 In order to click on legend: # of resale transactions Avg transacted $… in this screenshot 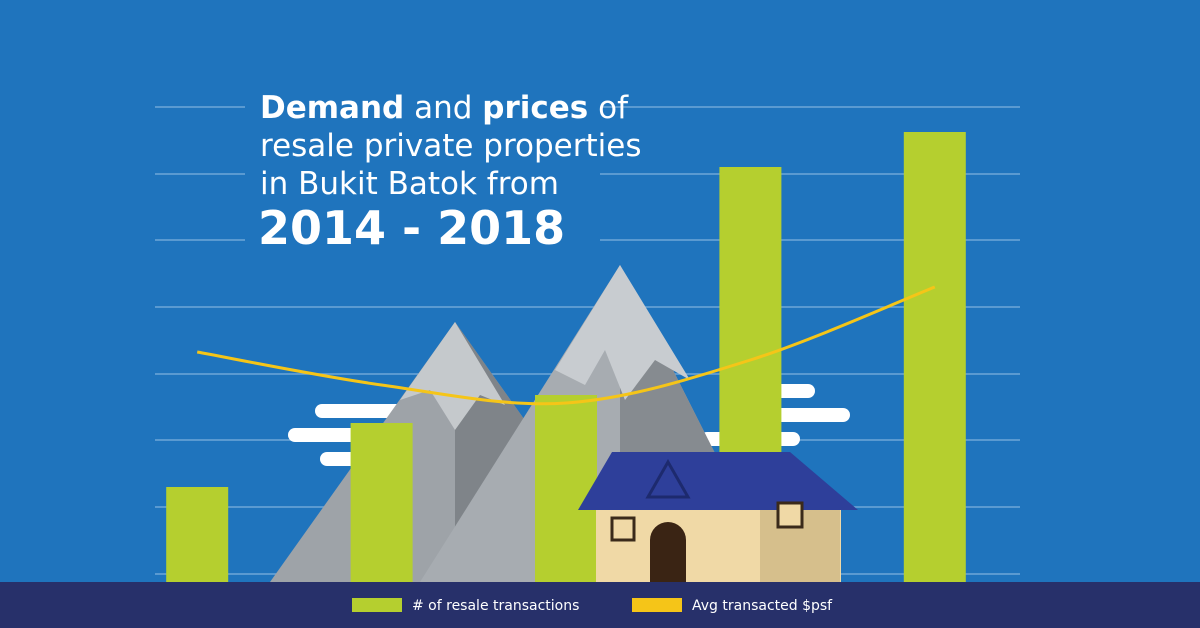, I will do `click(592, 606)`.